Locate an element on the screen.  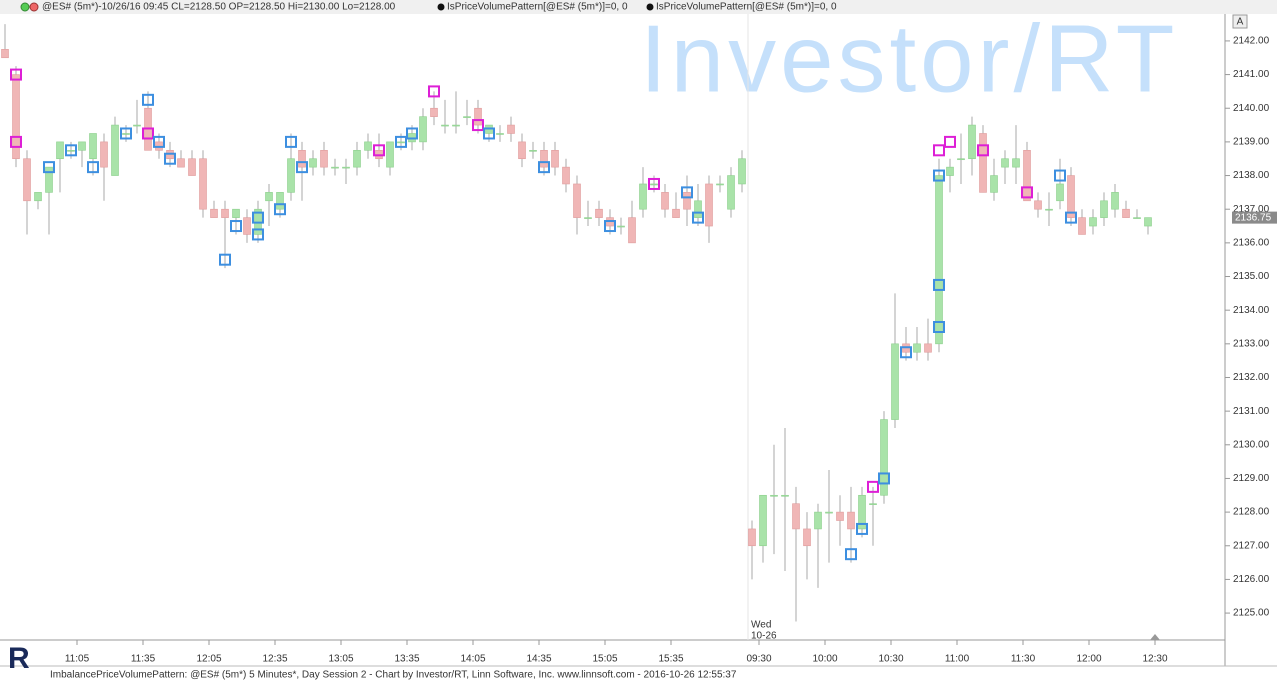
x-tick-label: 10:30 is located at coordinates (890, 659).